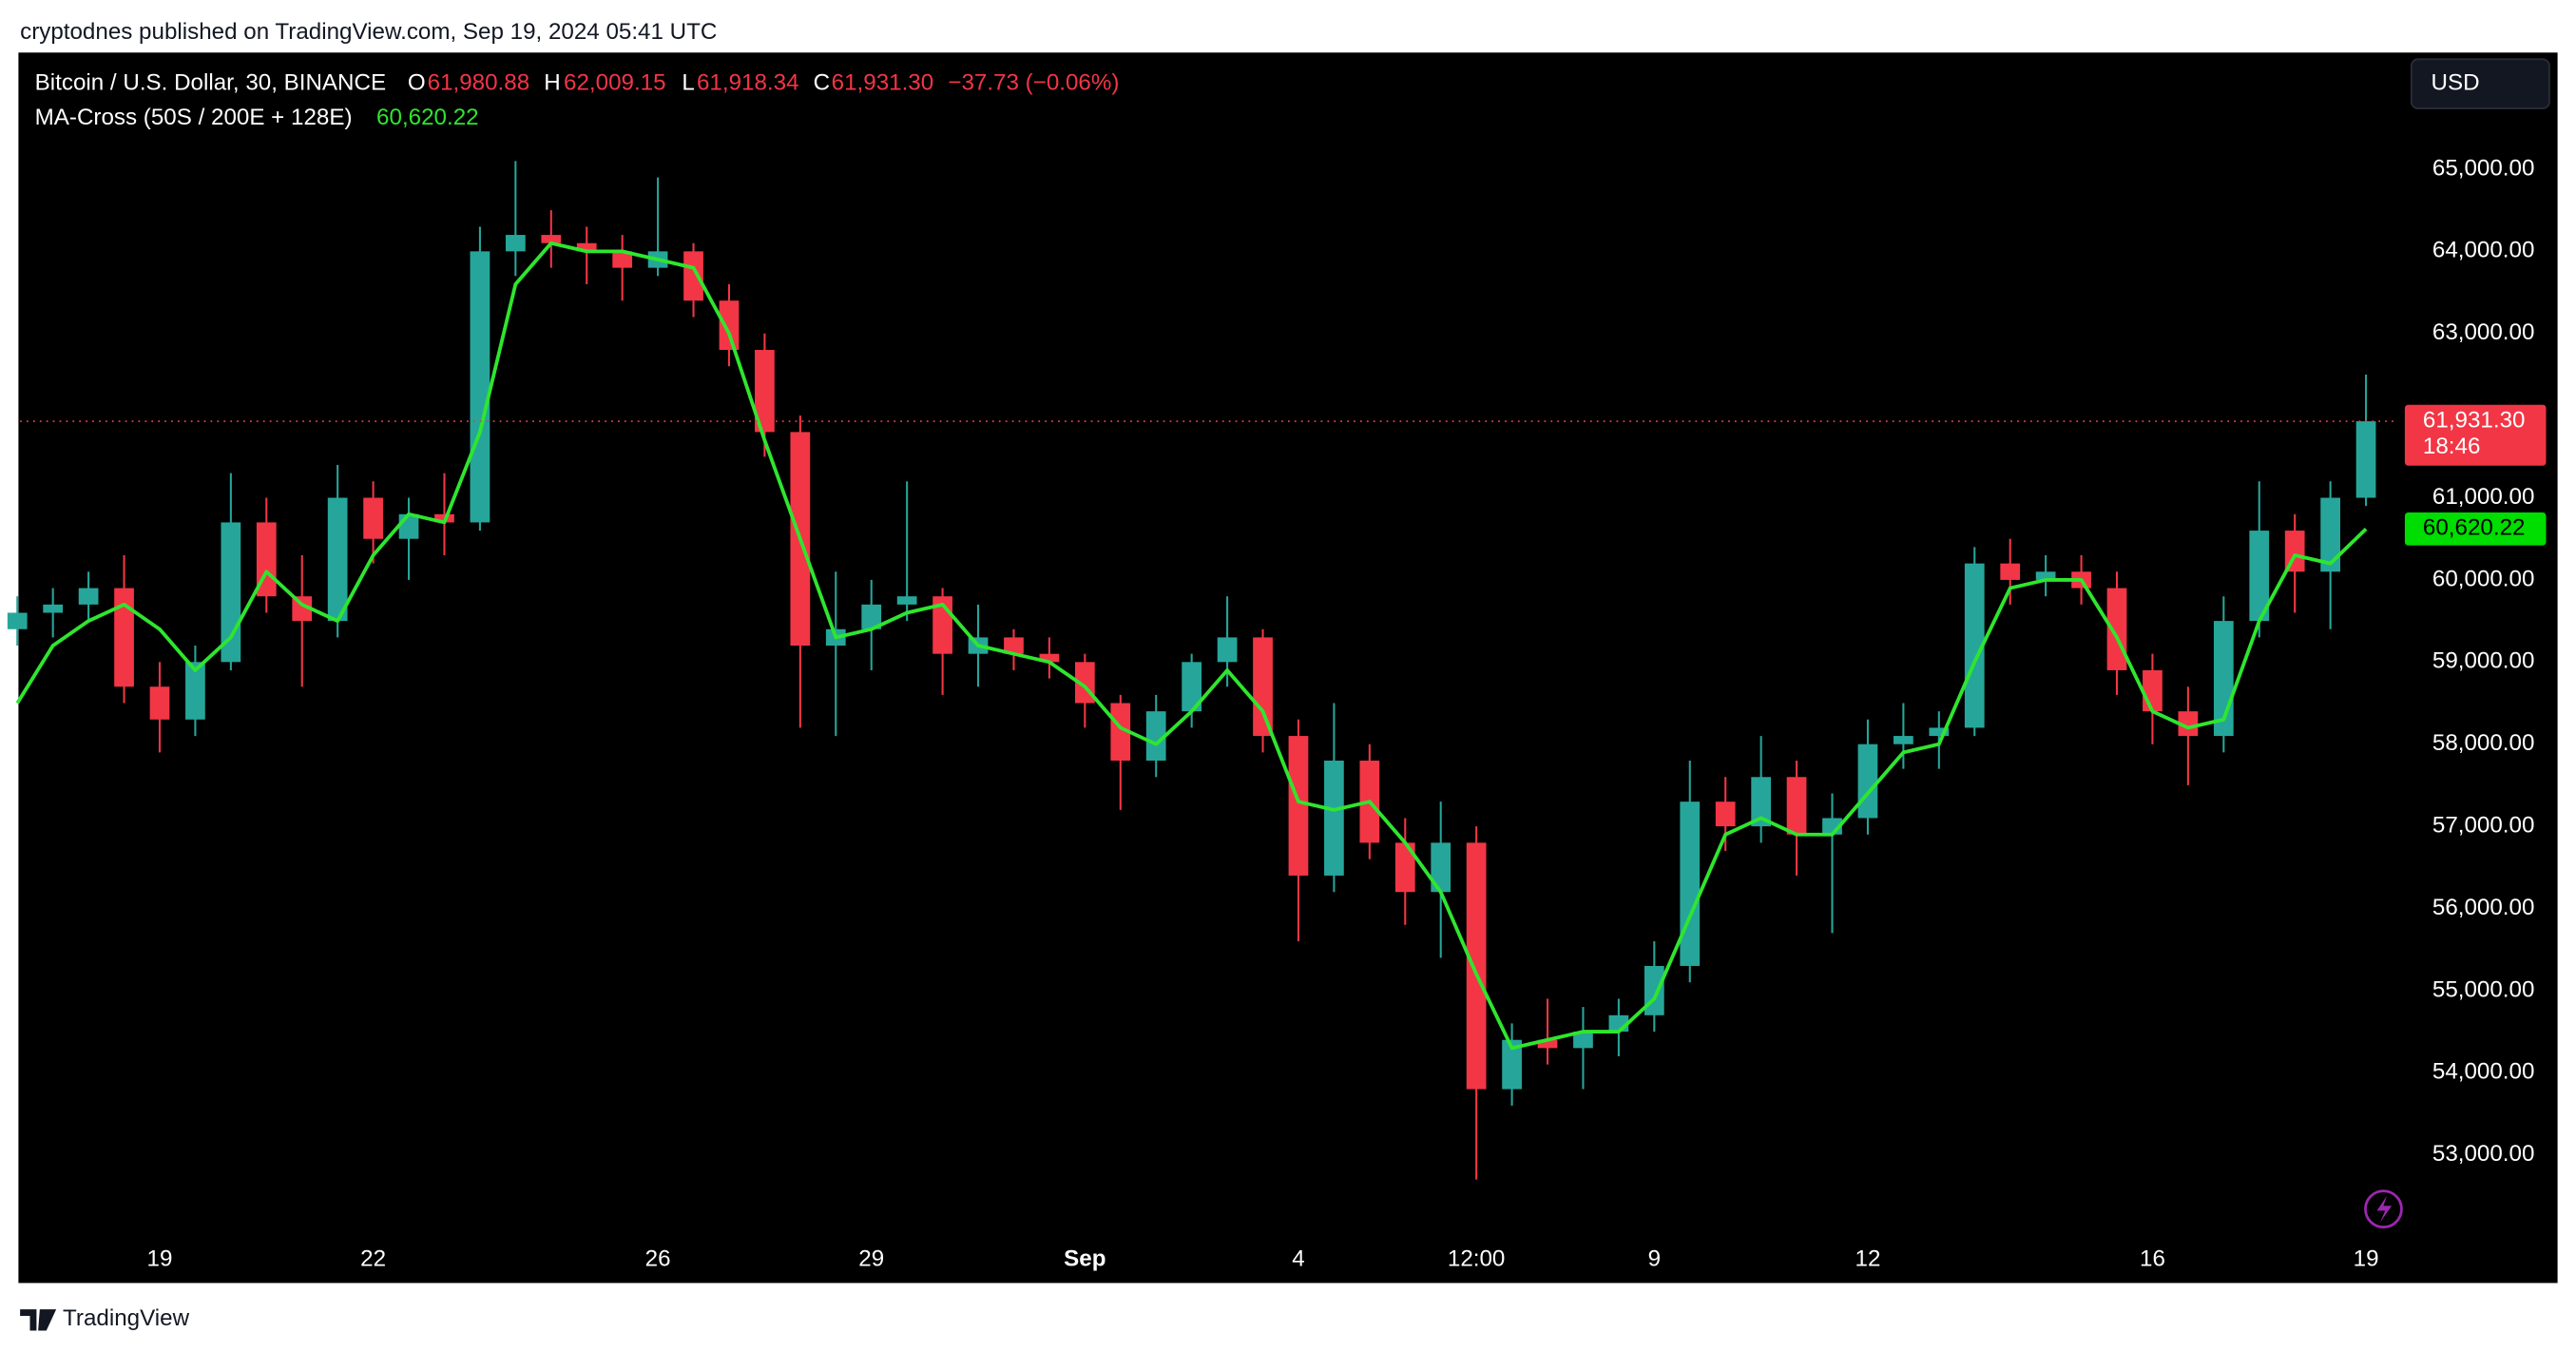  What do you see at coordinates (871, 1259) in the screenshot?
I see `x-tick-label: 29` at bounding box center [871, 1259].